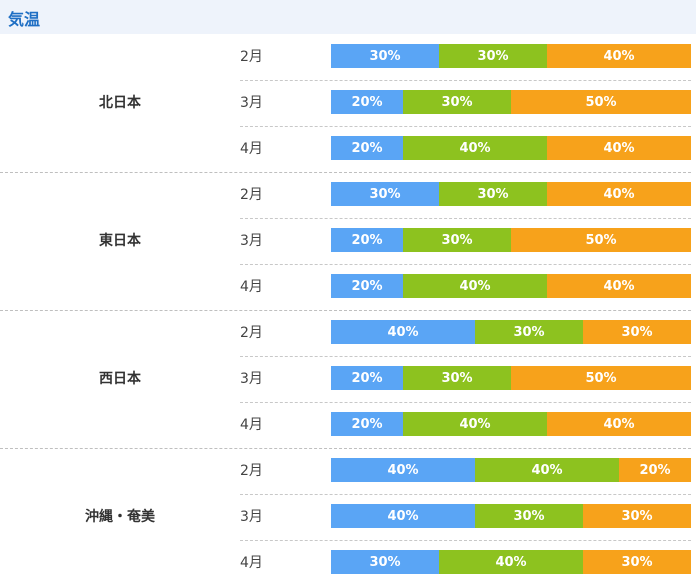  What do you see at coordinates (120, 517) in the screenshot?
I see `region-label: 沖縄・奄美` at bounding box center [120, 517].